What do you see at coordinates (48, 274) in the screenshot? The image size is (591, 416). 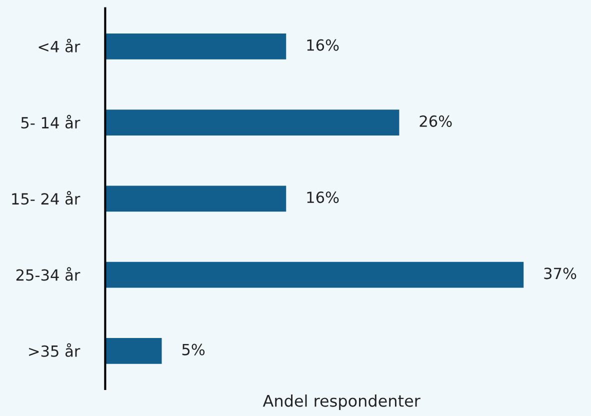 I see `y-tick-label: 25-34 år` at bounding box center [48, 274].